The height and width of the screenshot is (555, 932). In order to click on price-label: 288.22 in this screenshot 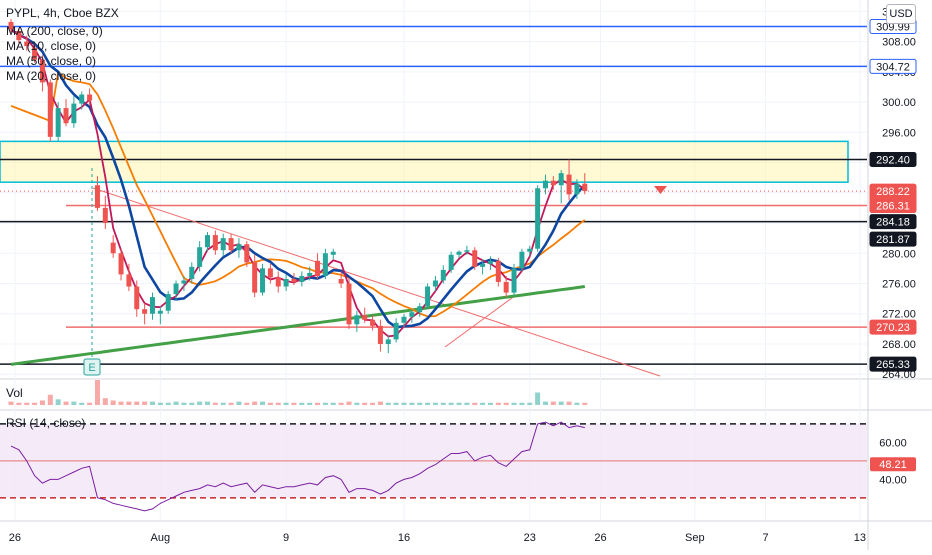, I will do `click(893, 192)`.